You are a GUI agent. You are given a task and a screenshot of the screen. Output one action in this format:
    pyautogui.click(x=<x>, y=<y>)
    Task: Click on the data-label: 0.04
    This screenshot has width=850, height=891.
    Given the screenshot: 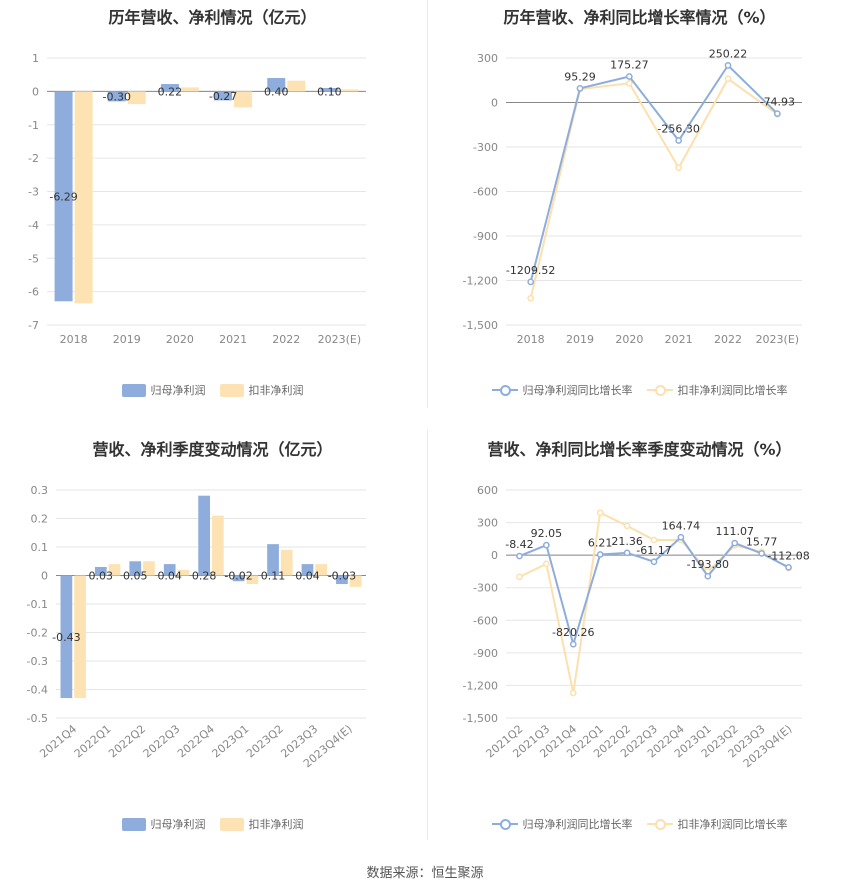 What is the action you would take?
    pyautogui.click(x=307, y=576)
    